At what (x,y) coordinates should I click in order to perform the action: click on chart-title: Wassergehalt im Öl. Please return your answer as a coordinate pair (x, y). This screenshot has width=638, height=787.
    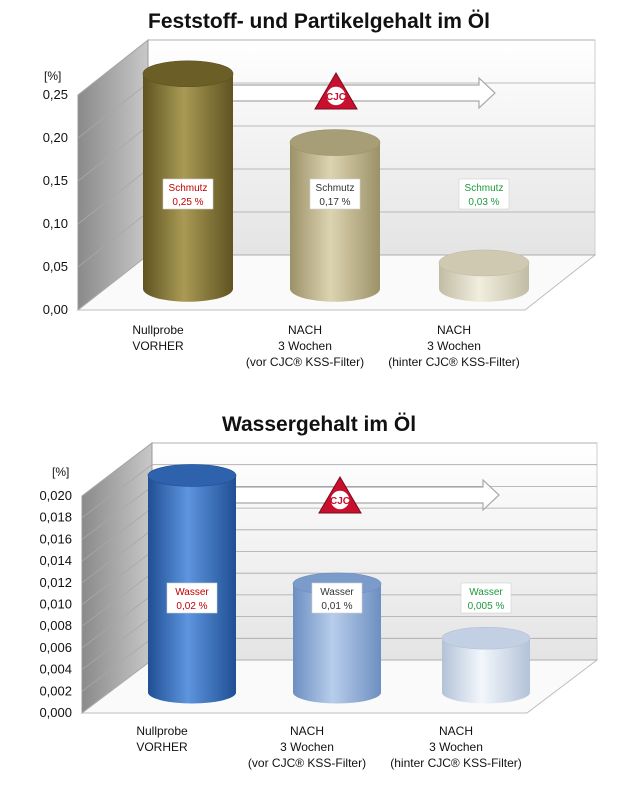
    Looking at the image, I should click on (319, 424).